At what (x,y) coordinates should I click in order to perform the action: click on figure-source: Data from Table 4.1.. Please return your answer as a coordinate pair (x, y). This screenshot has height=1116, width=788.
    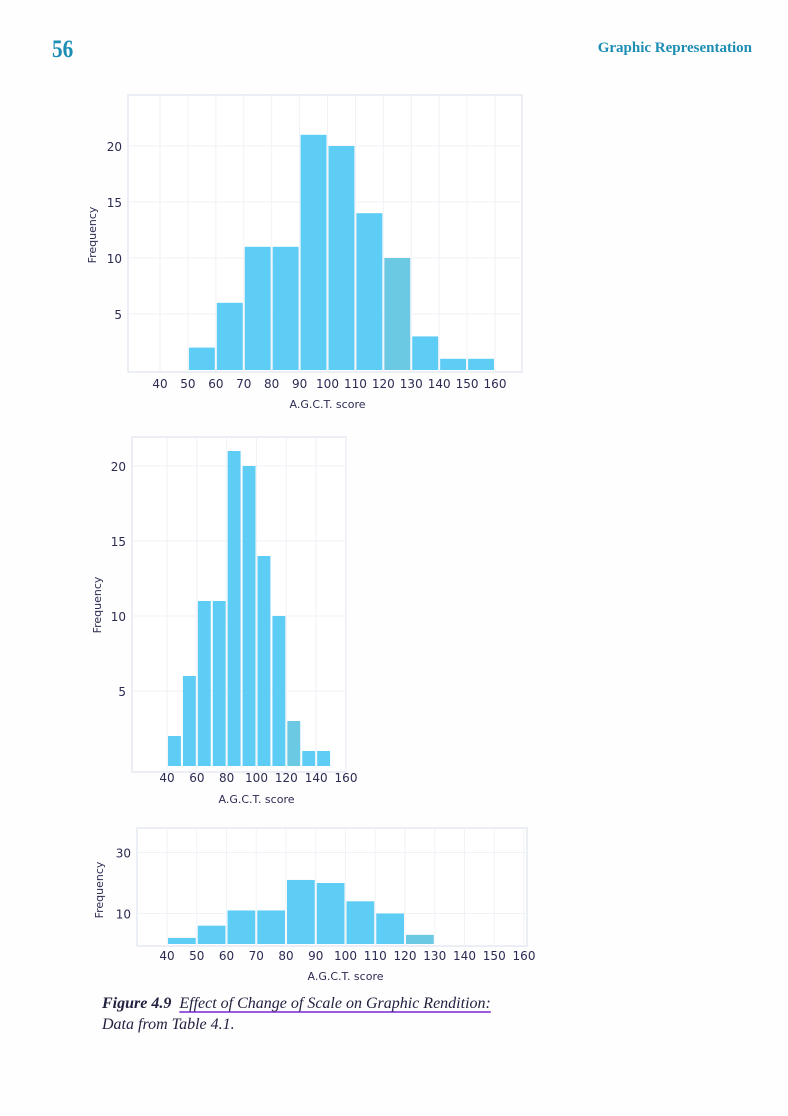
    Looking at the image, I should click on (168, 1024).